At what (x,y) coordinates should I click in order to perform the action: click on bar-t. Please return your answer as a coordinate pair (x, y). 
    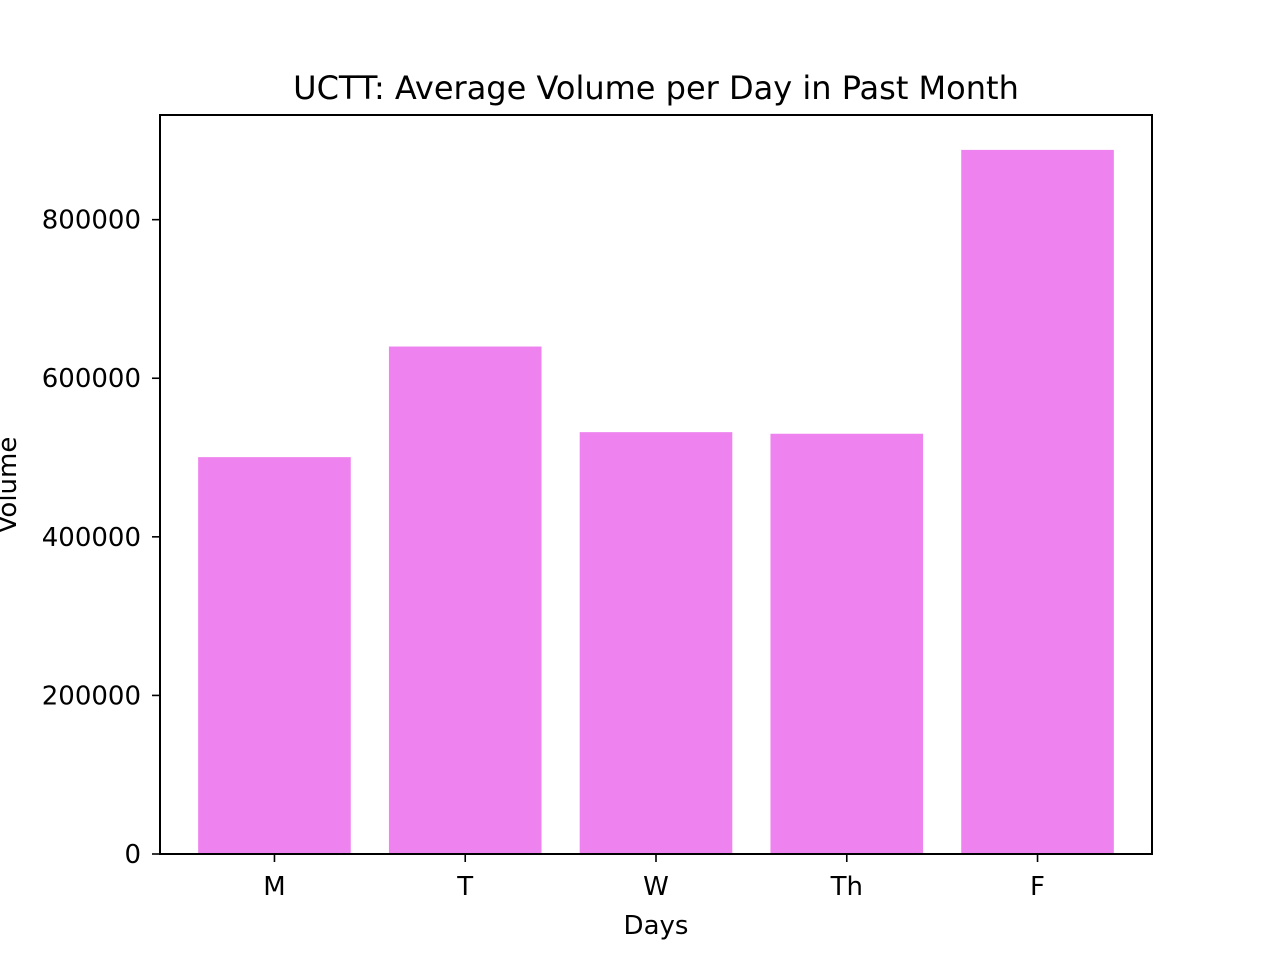
    Looking at the image, I should click on (465, 600).